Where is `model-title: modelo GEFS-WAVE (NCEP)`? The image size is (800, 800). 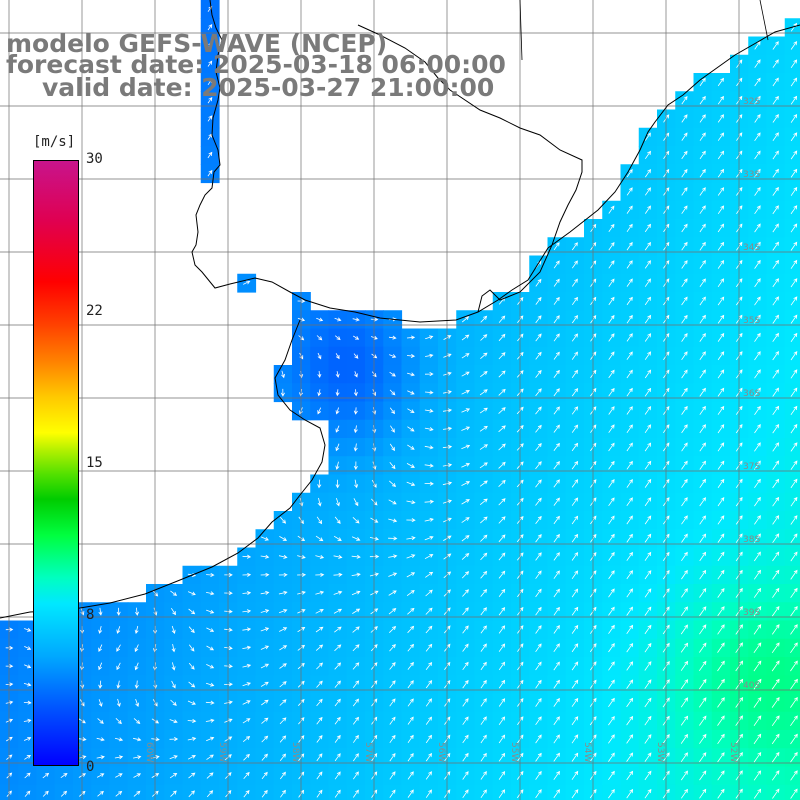 model-title: modelo GEFS-WAVE (NCEP) is located at coordinates (197, 43).